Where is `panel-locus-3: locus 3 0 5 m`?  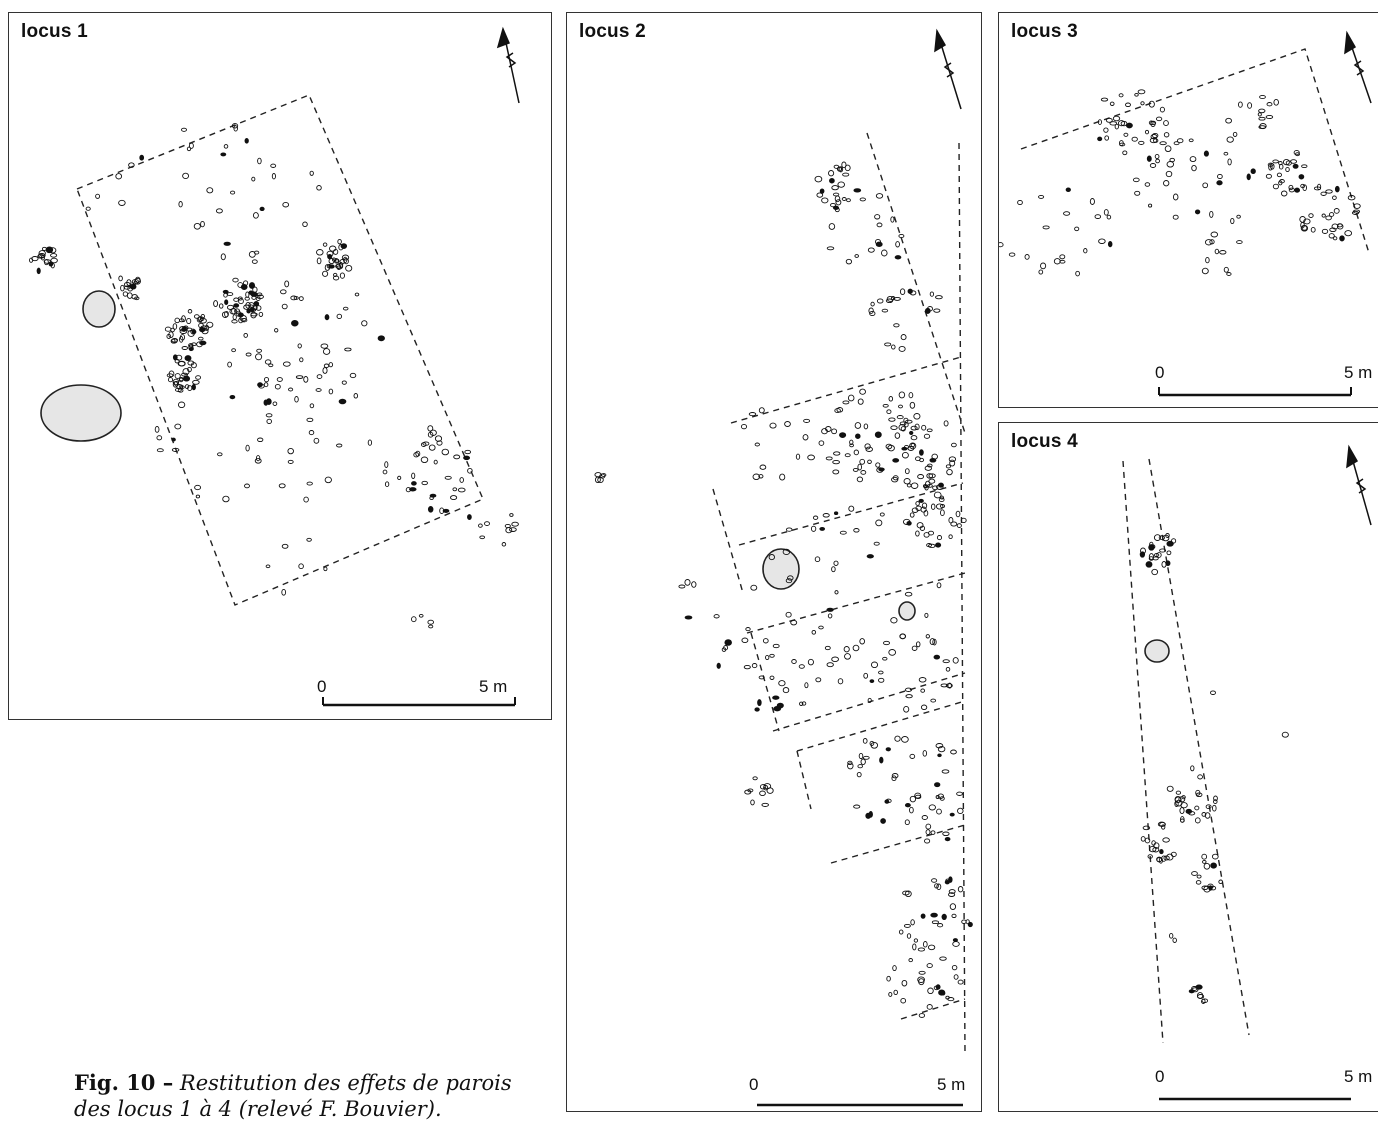
panel-locus-3: locus 3 0 5 m is located at coordinates (1188, 210).